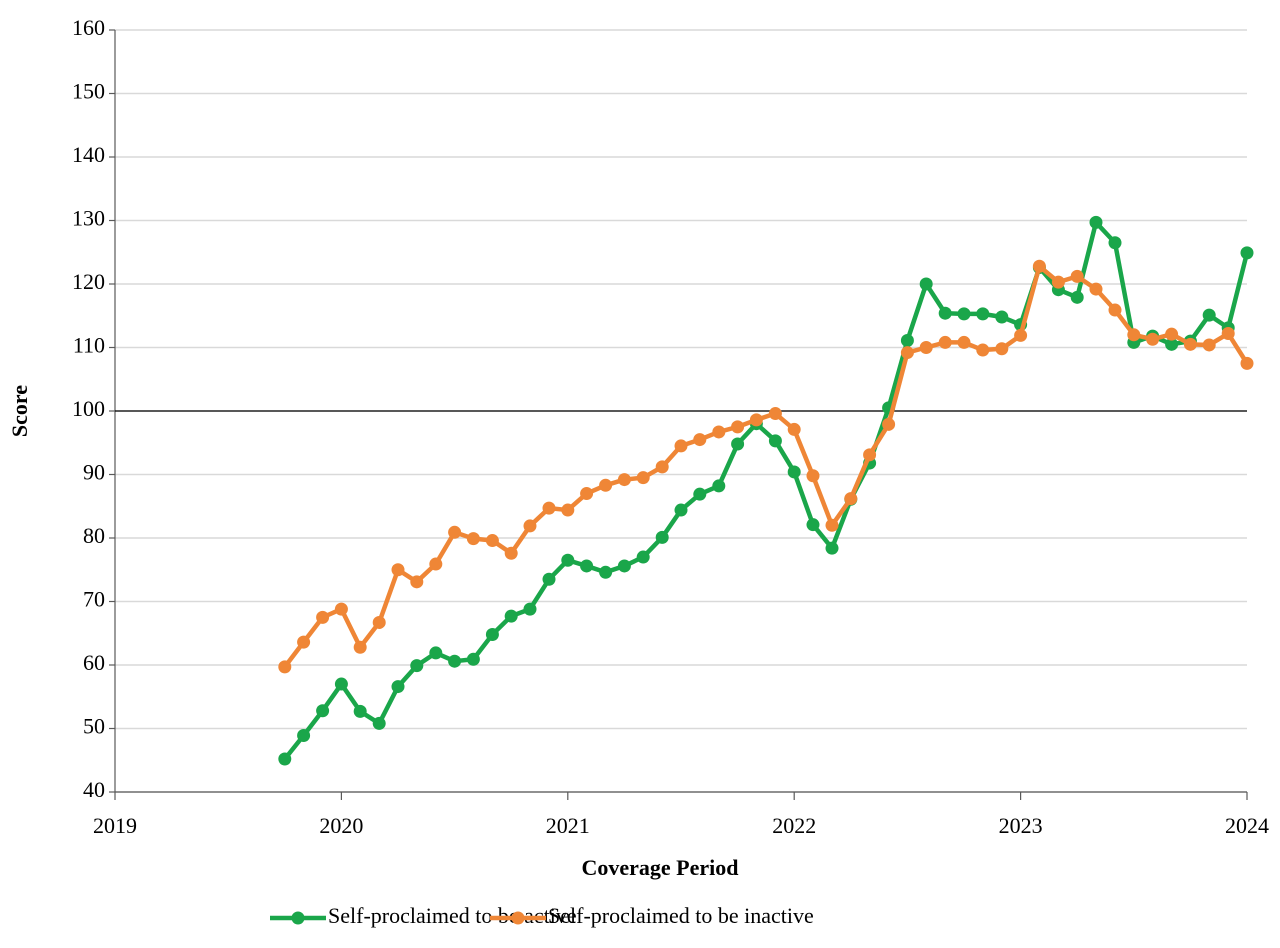 The width and height of the screenshot is (1280, 948). I want to click on x-tick-label: 2021, so click(568, 825).